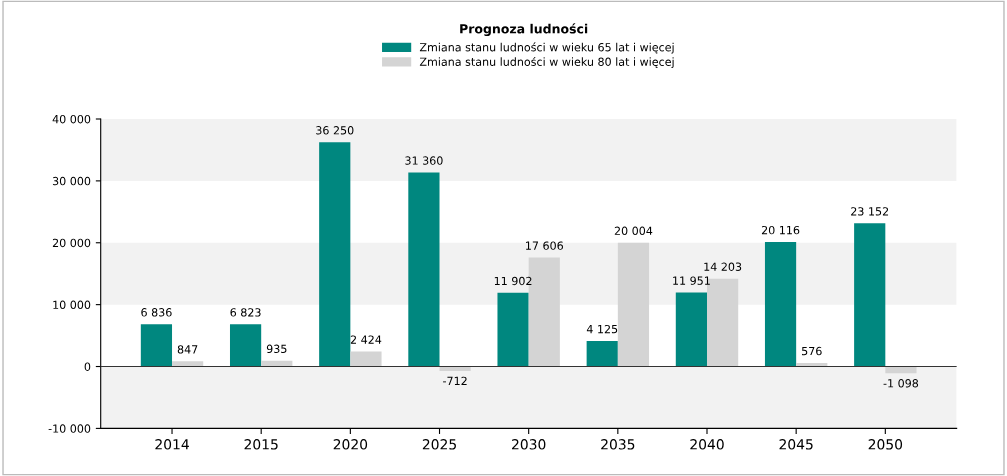  I want to click on x-tick-label: 2050, so click(885, 444).